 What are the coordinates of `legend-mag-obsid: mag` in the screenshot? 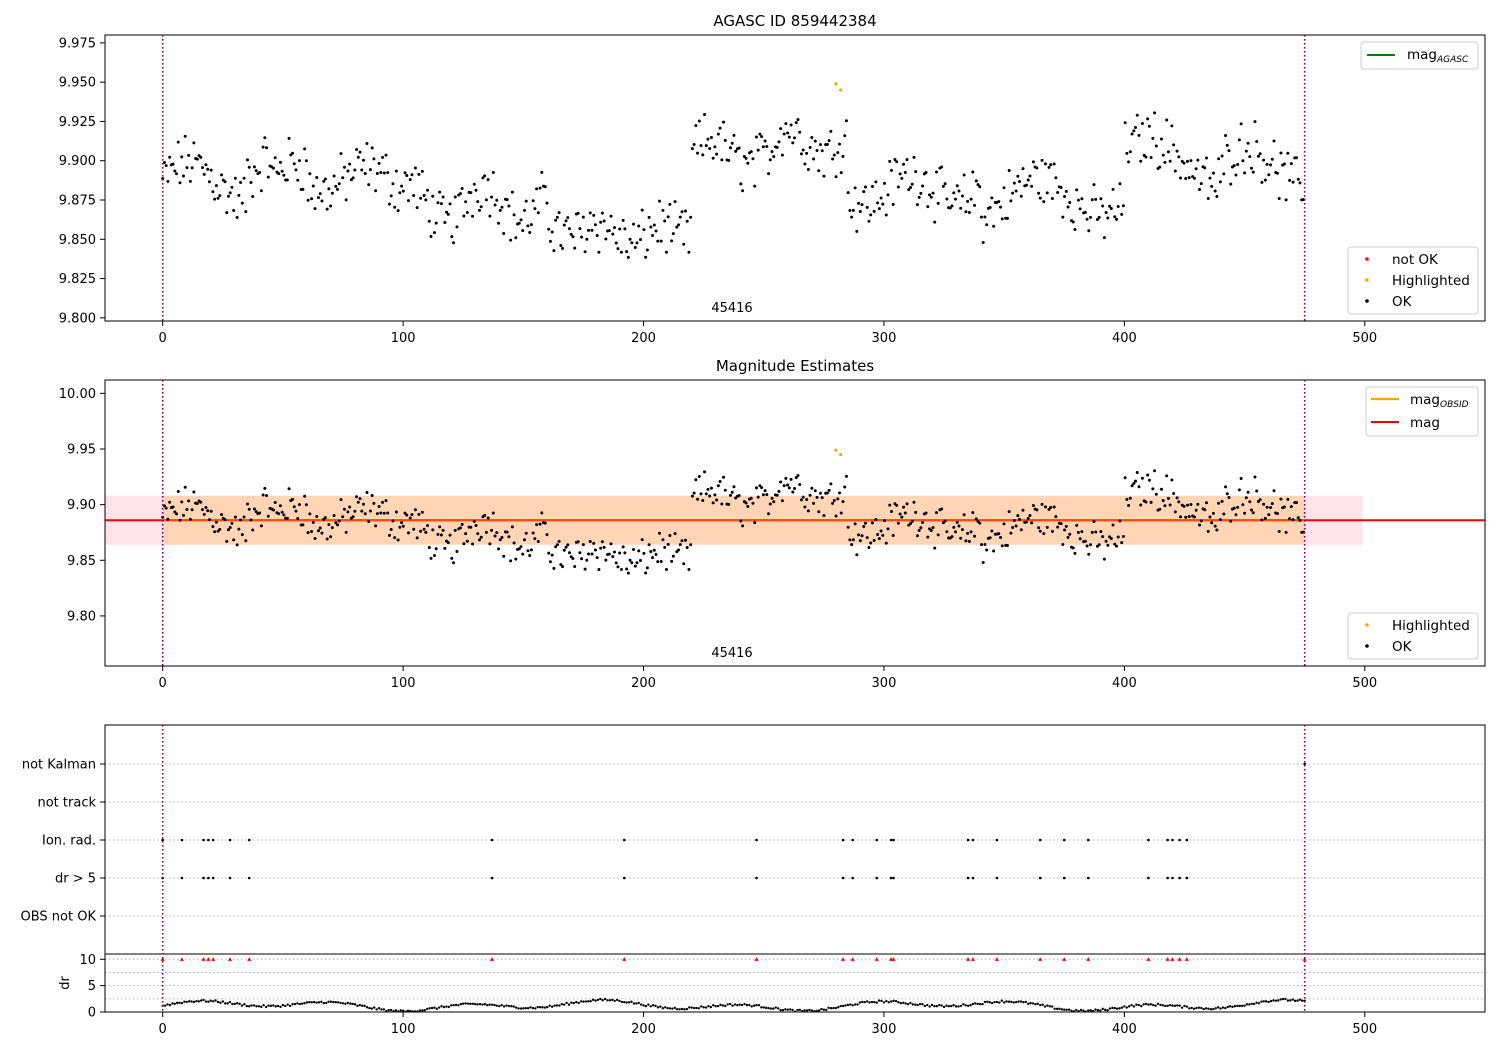 It's located at (1425, 400).